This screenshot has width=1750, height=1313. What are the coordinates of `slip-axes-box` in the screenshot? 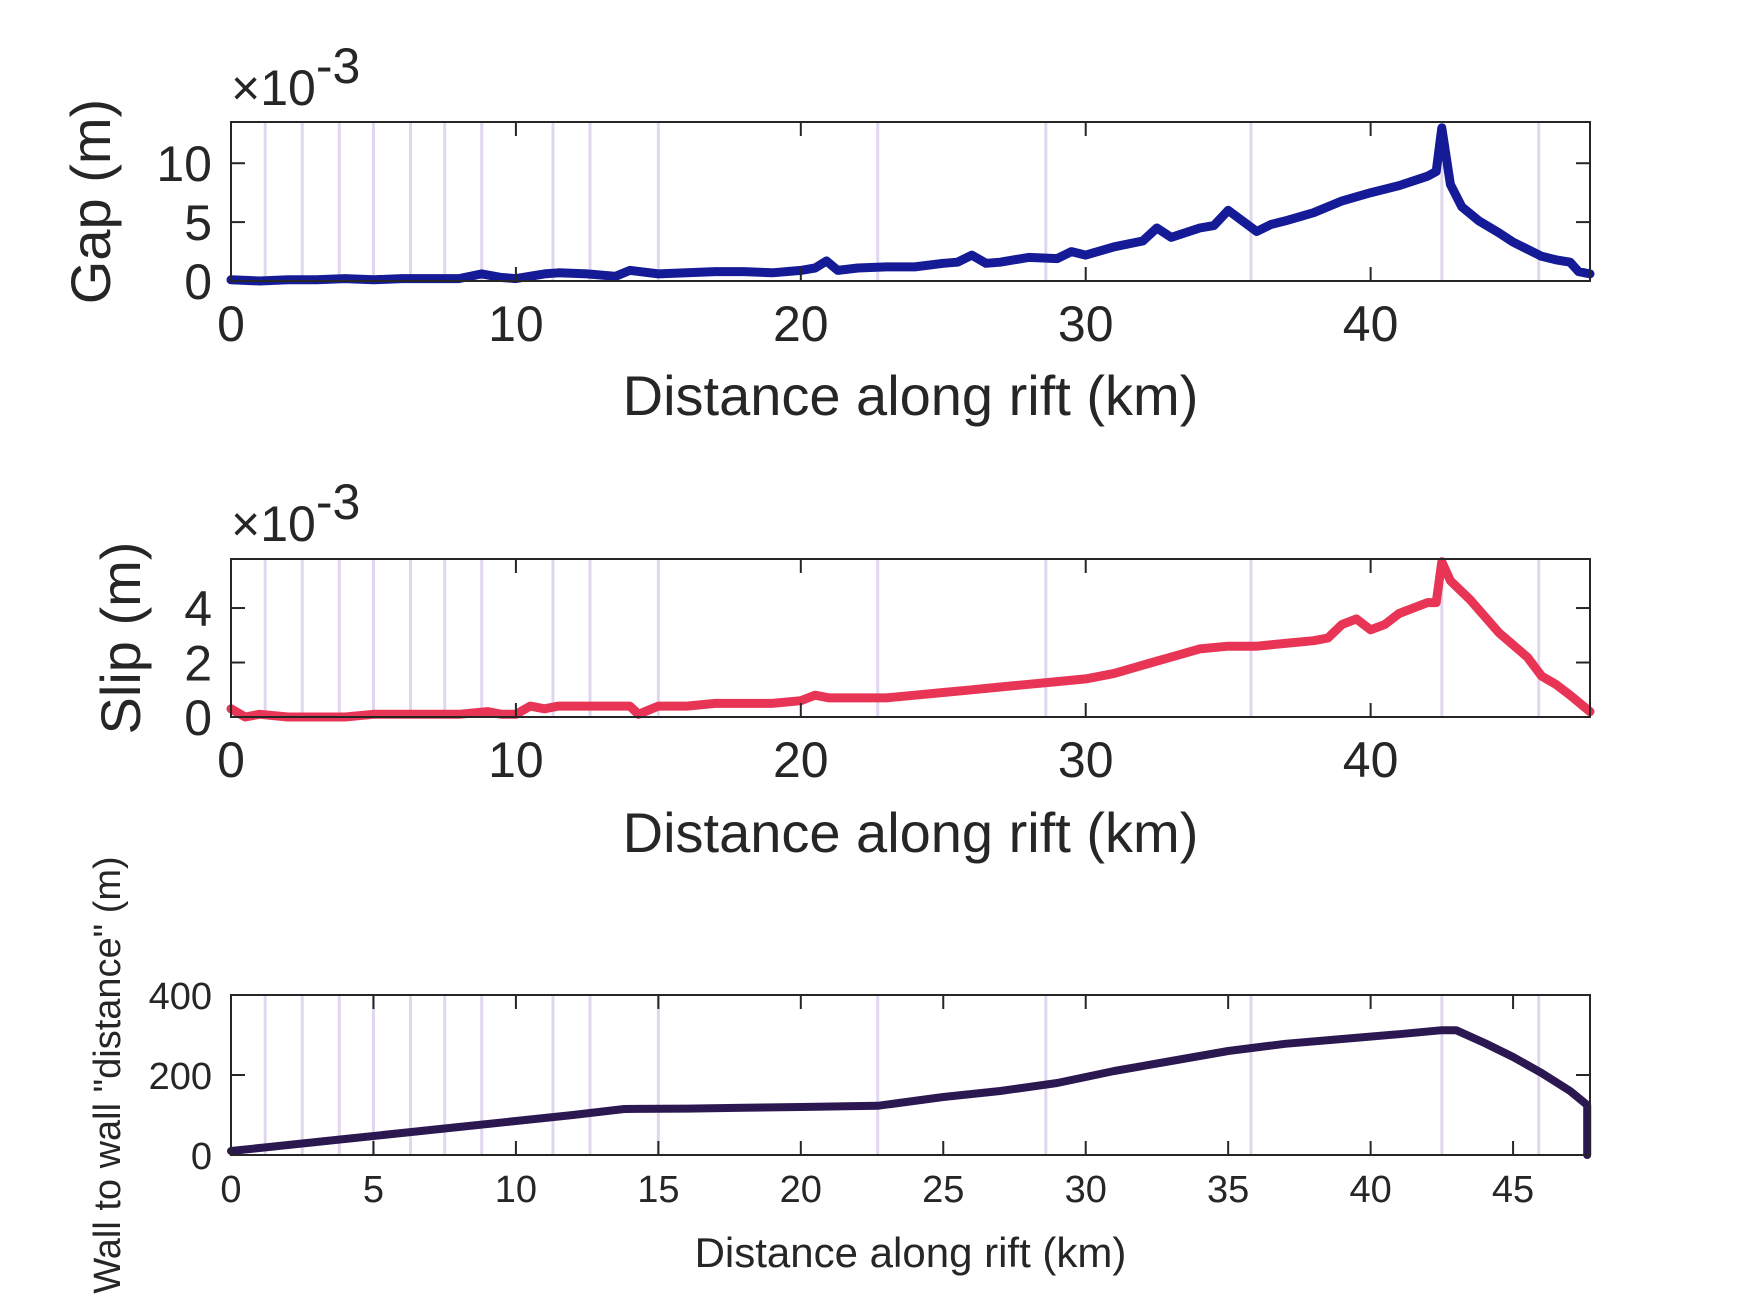 It's located at (910, 638).